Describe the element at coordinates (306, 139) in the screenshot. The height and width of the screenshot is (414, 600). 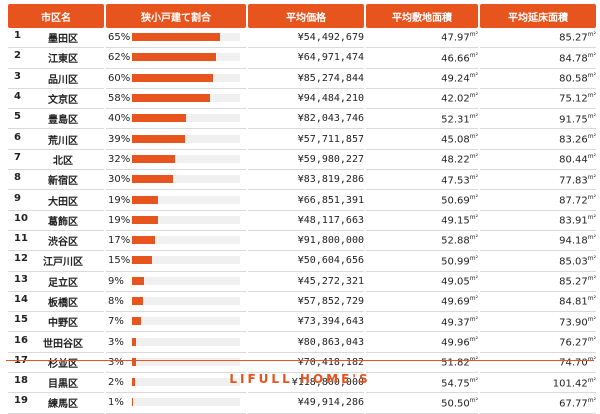
I see `price-cell: ¥57,711,857` at that location.